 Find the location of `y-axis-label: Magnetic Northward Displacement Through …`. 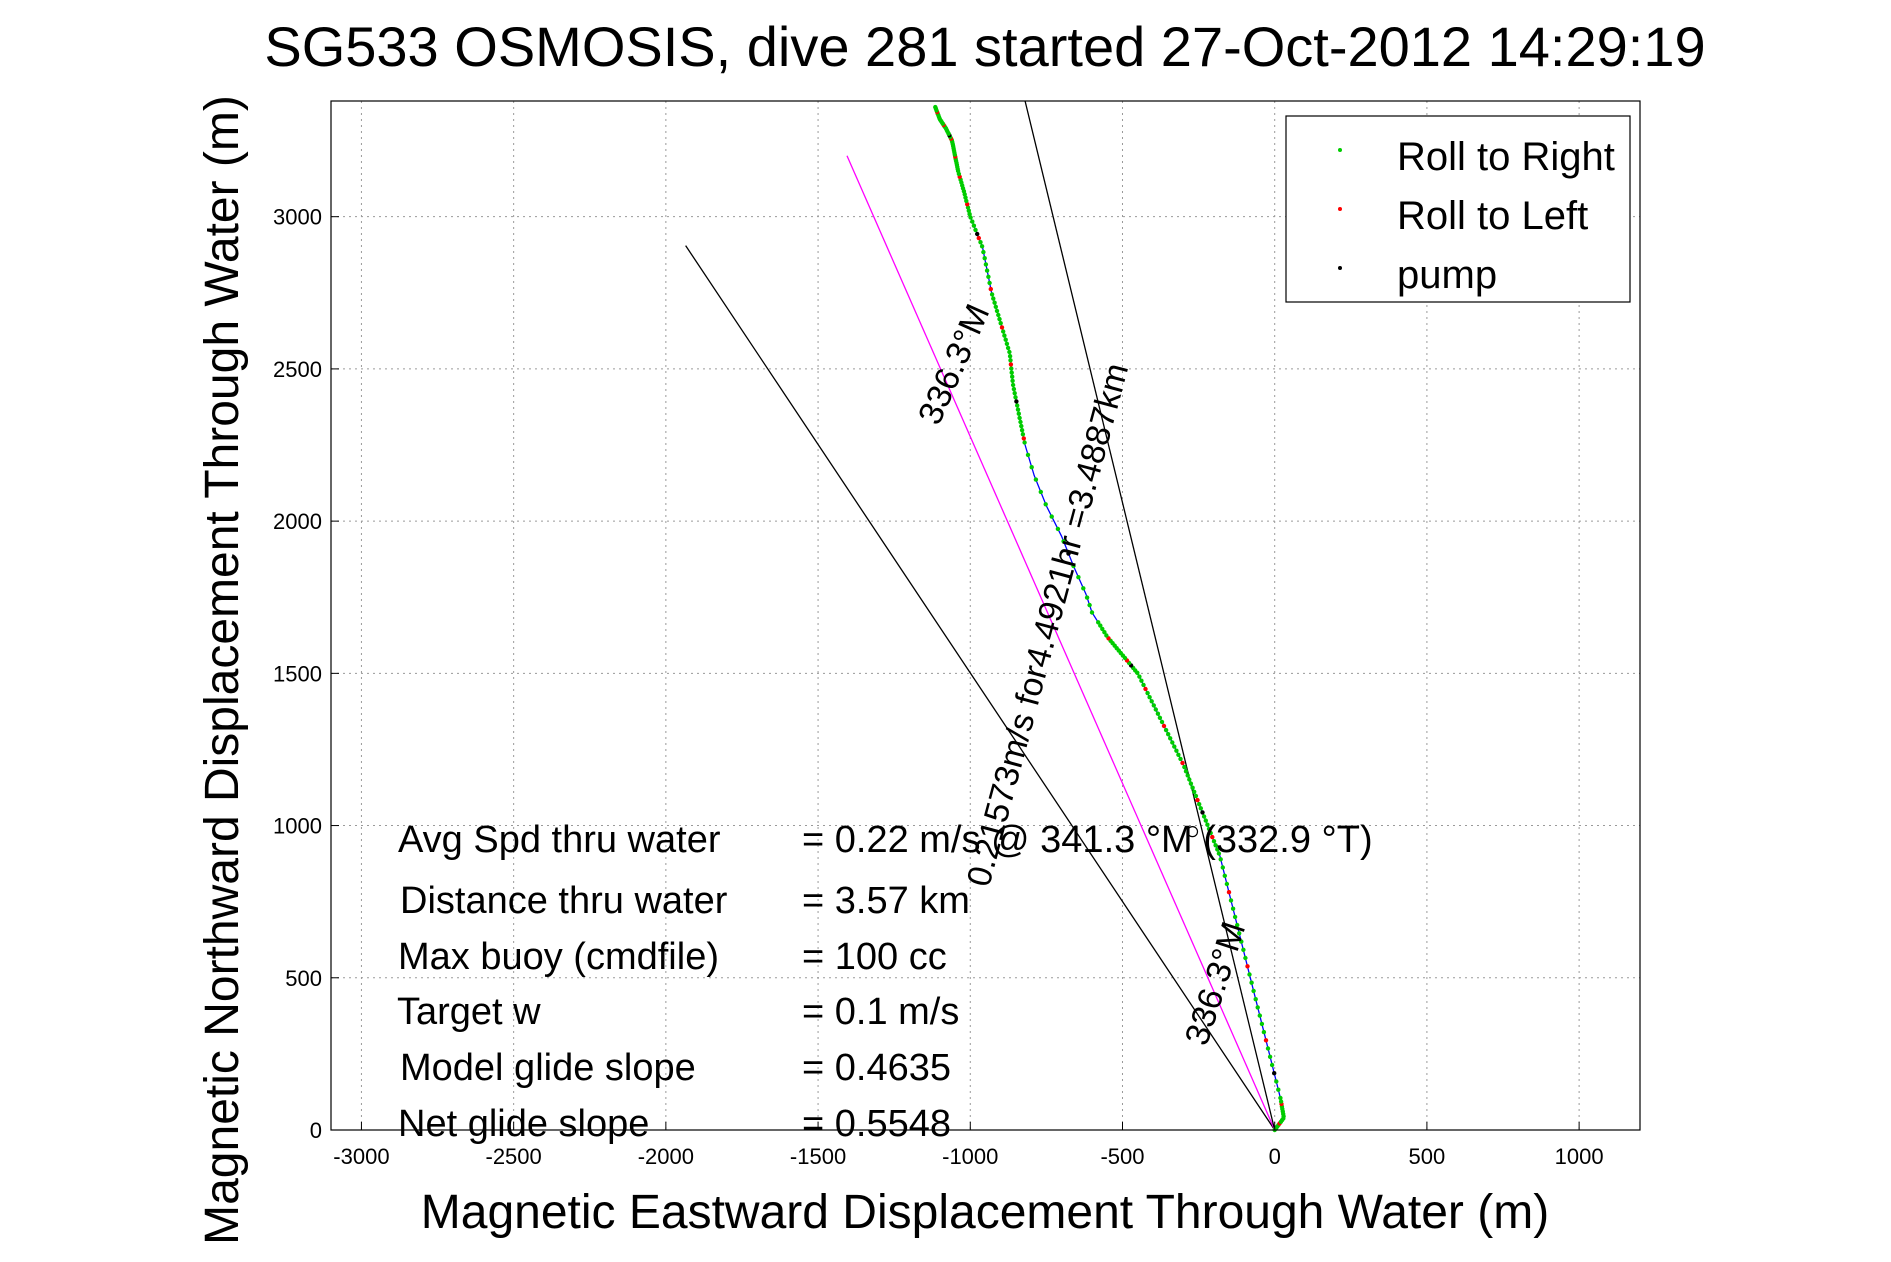

y-axis-label: Magnetic Northward Displacement Through … is located at coordinates (222, 670).